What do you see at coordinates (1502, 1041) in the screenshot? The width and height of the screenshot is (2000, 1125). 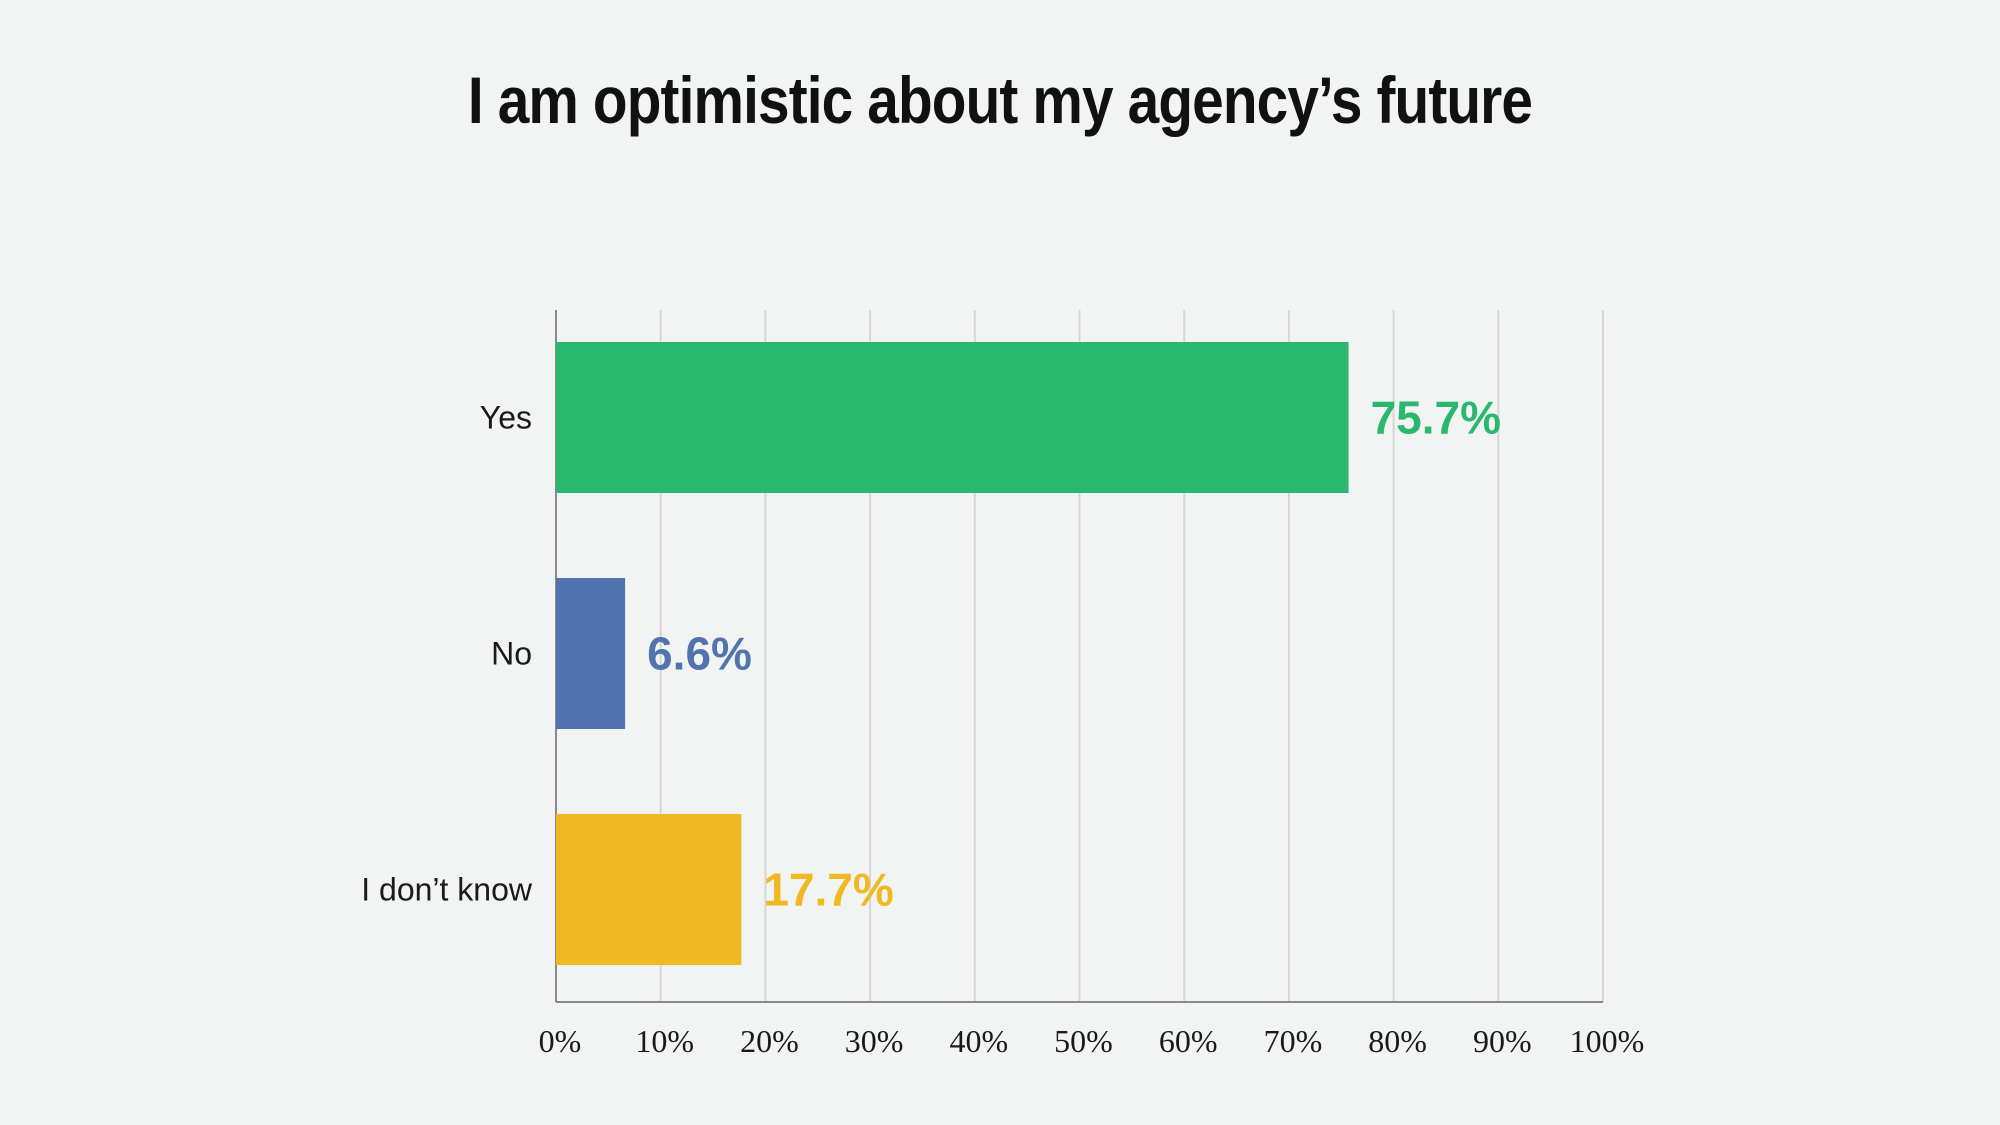 I see `x-tick-label: 90%` at bounding box center [1502, 1041].